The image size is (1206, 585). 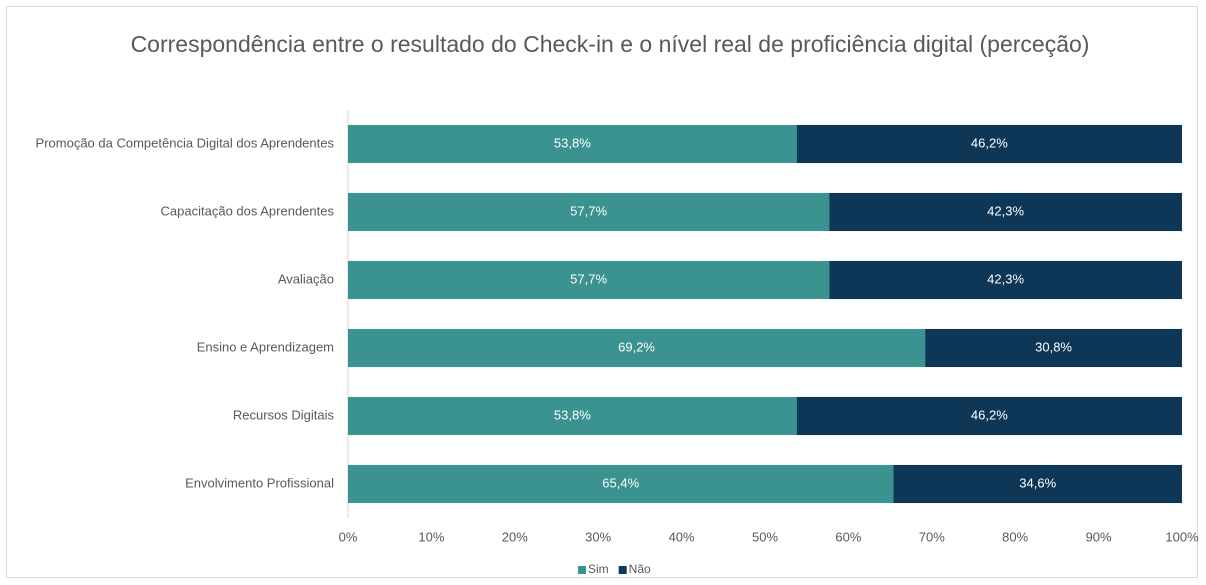 What do you see at coordinates (306, 278) in the screenshot?
I see `y-tick-label: Avaliação` at bounding box center [306, 278].